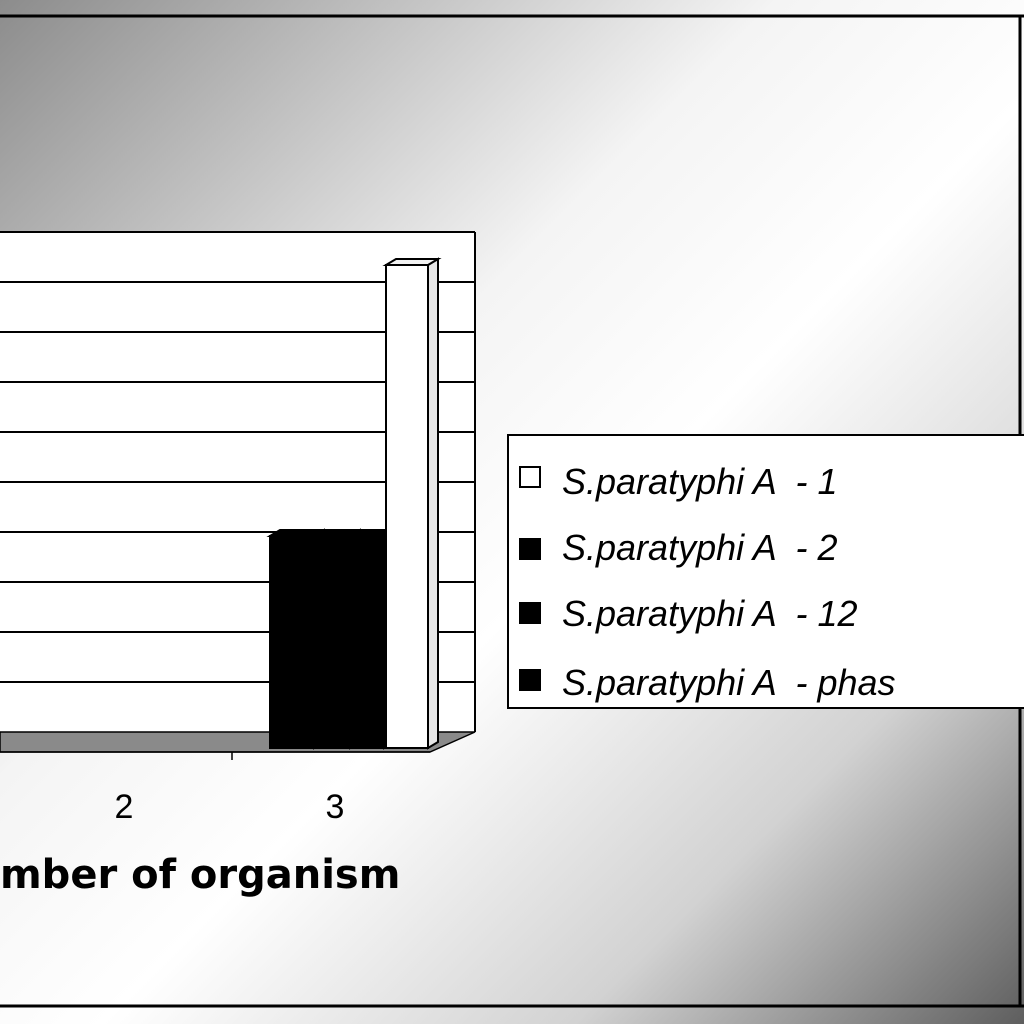 The width and height of the screenshot is (1024, 1029). What do you see at coordinates (729, 682) in the screenshot?
I see `legend-label-4: S.paratyphi A - phas` at bounding box center [729, 682].